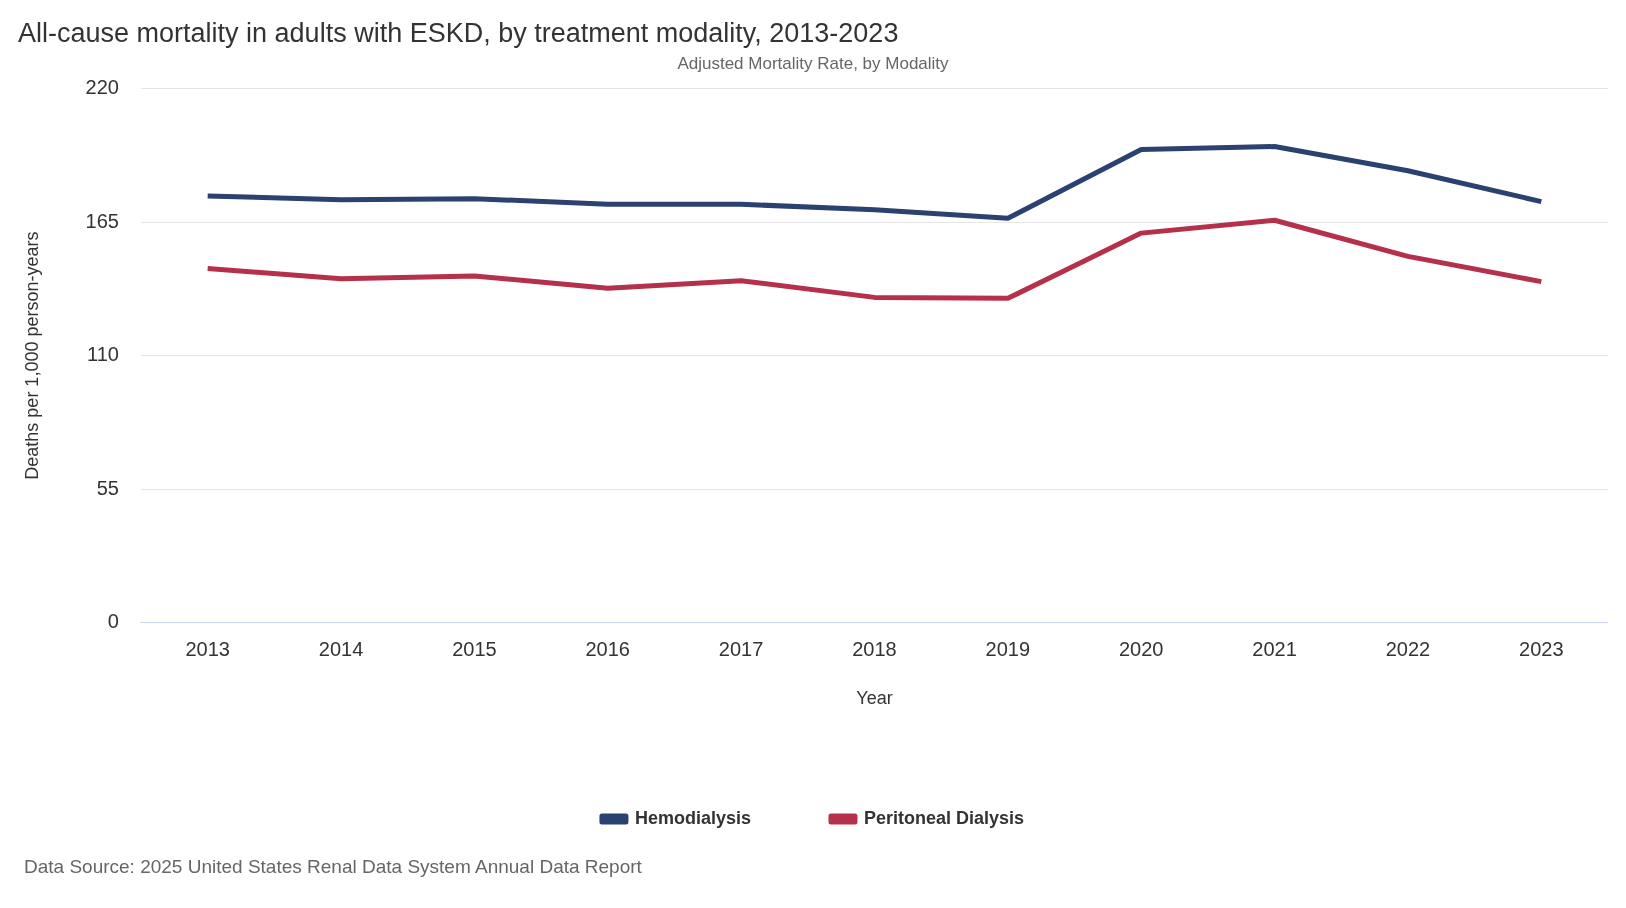  What do you see at coordinates (607, 648) in the screenshot?
I see `x-tick-label: 2016` at bounding box center [607, 648].